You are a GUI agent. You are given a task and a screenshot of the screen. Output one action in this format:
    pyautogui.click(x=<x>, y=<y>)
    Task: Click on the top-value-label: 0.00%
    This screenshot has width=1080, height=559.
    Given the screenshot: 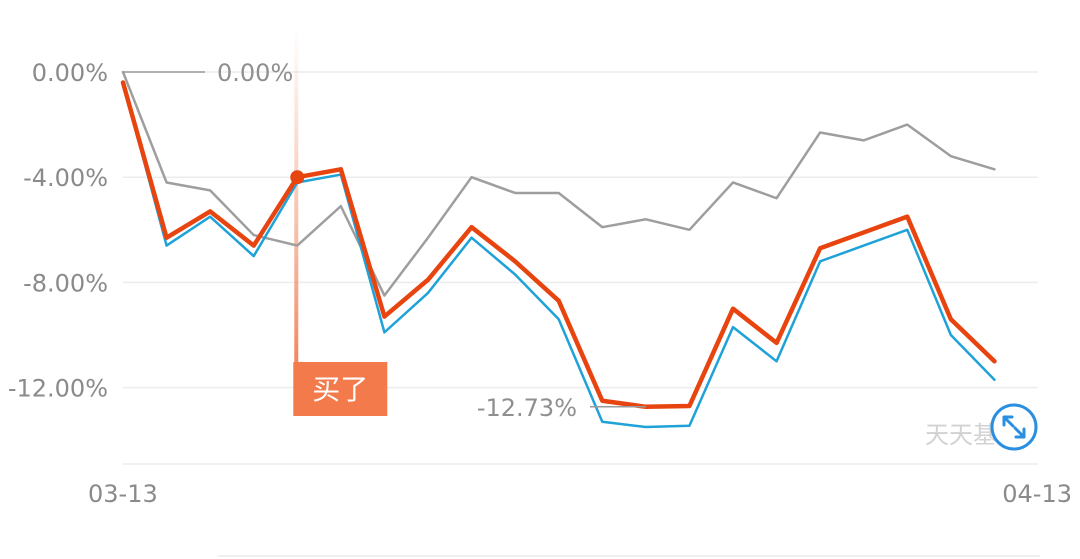 What is the action you would take?
    pyautogui.click(x=255, y=73)
    